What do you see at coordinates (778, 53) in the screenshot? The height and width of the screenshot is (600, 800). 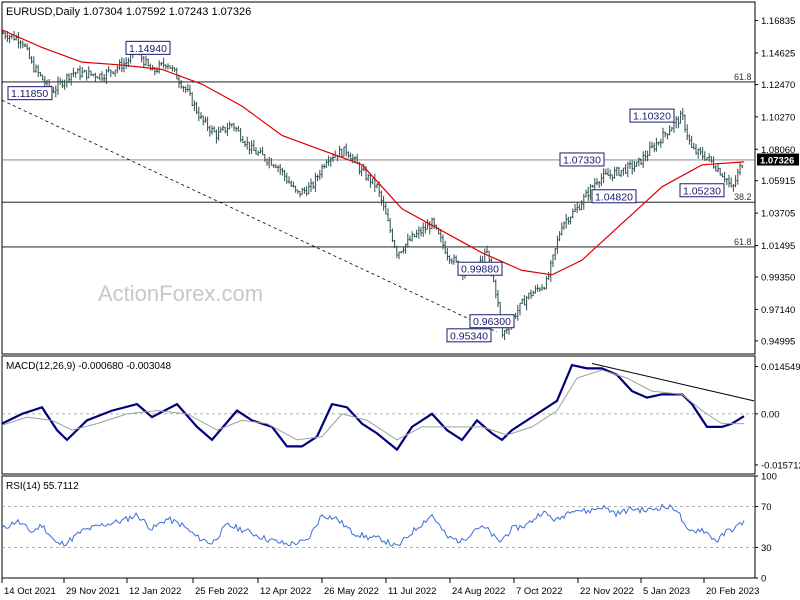 I see `price-y-tick-label: 1.14625` at bounding box center [778, 53].